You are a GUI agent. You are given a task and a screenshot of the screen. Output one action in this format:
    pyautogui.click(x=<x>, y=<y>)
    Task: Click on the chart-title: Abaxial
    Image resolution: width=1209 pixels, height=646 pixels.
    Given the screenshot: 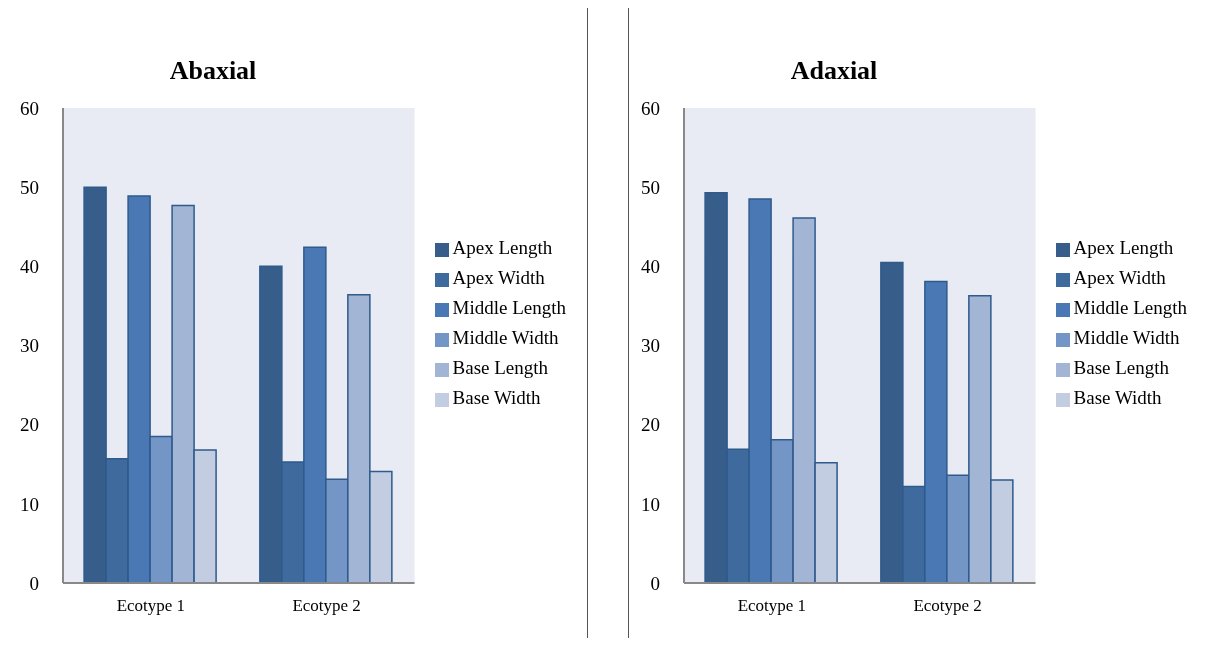 What is the action you would take?
    pyautogui.click(x=213, y=71)
    